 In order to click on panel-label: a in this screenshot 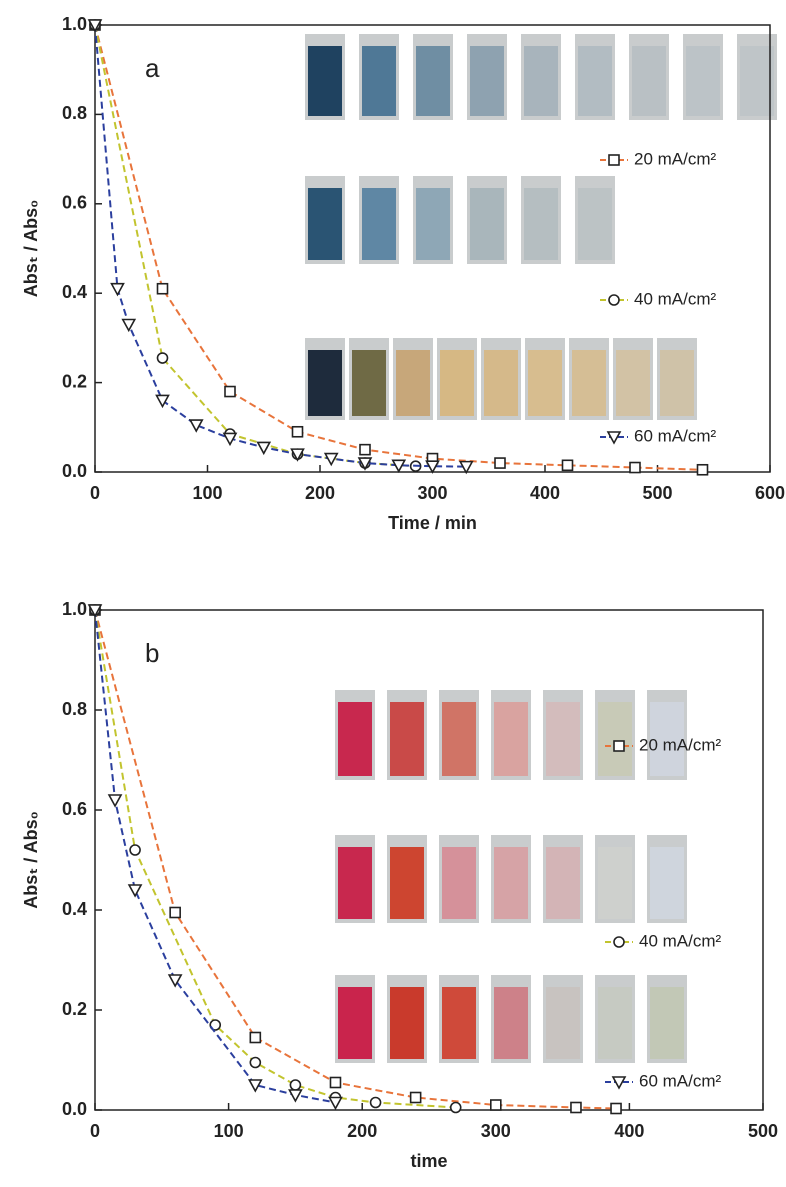, I will do `click(152, 68)`.